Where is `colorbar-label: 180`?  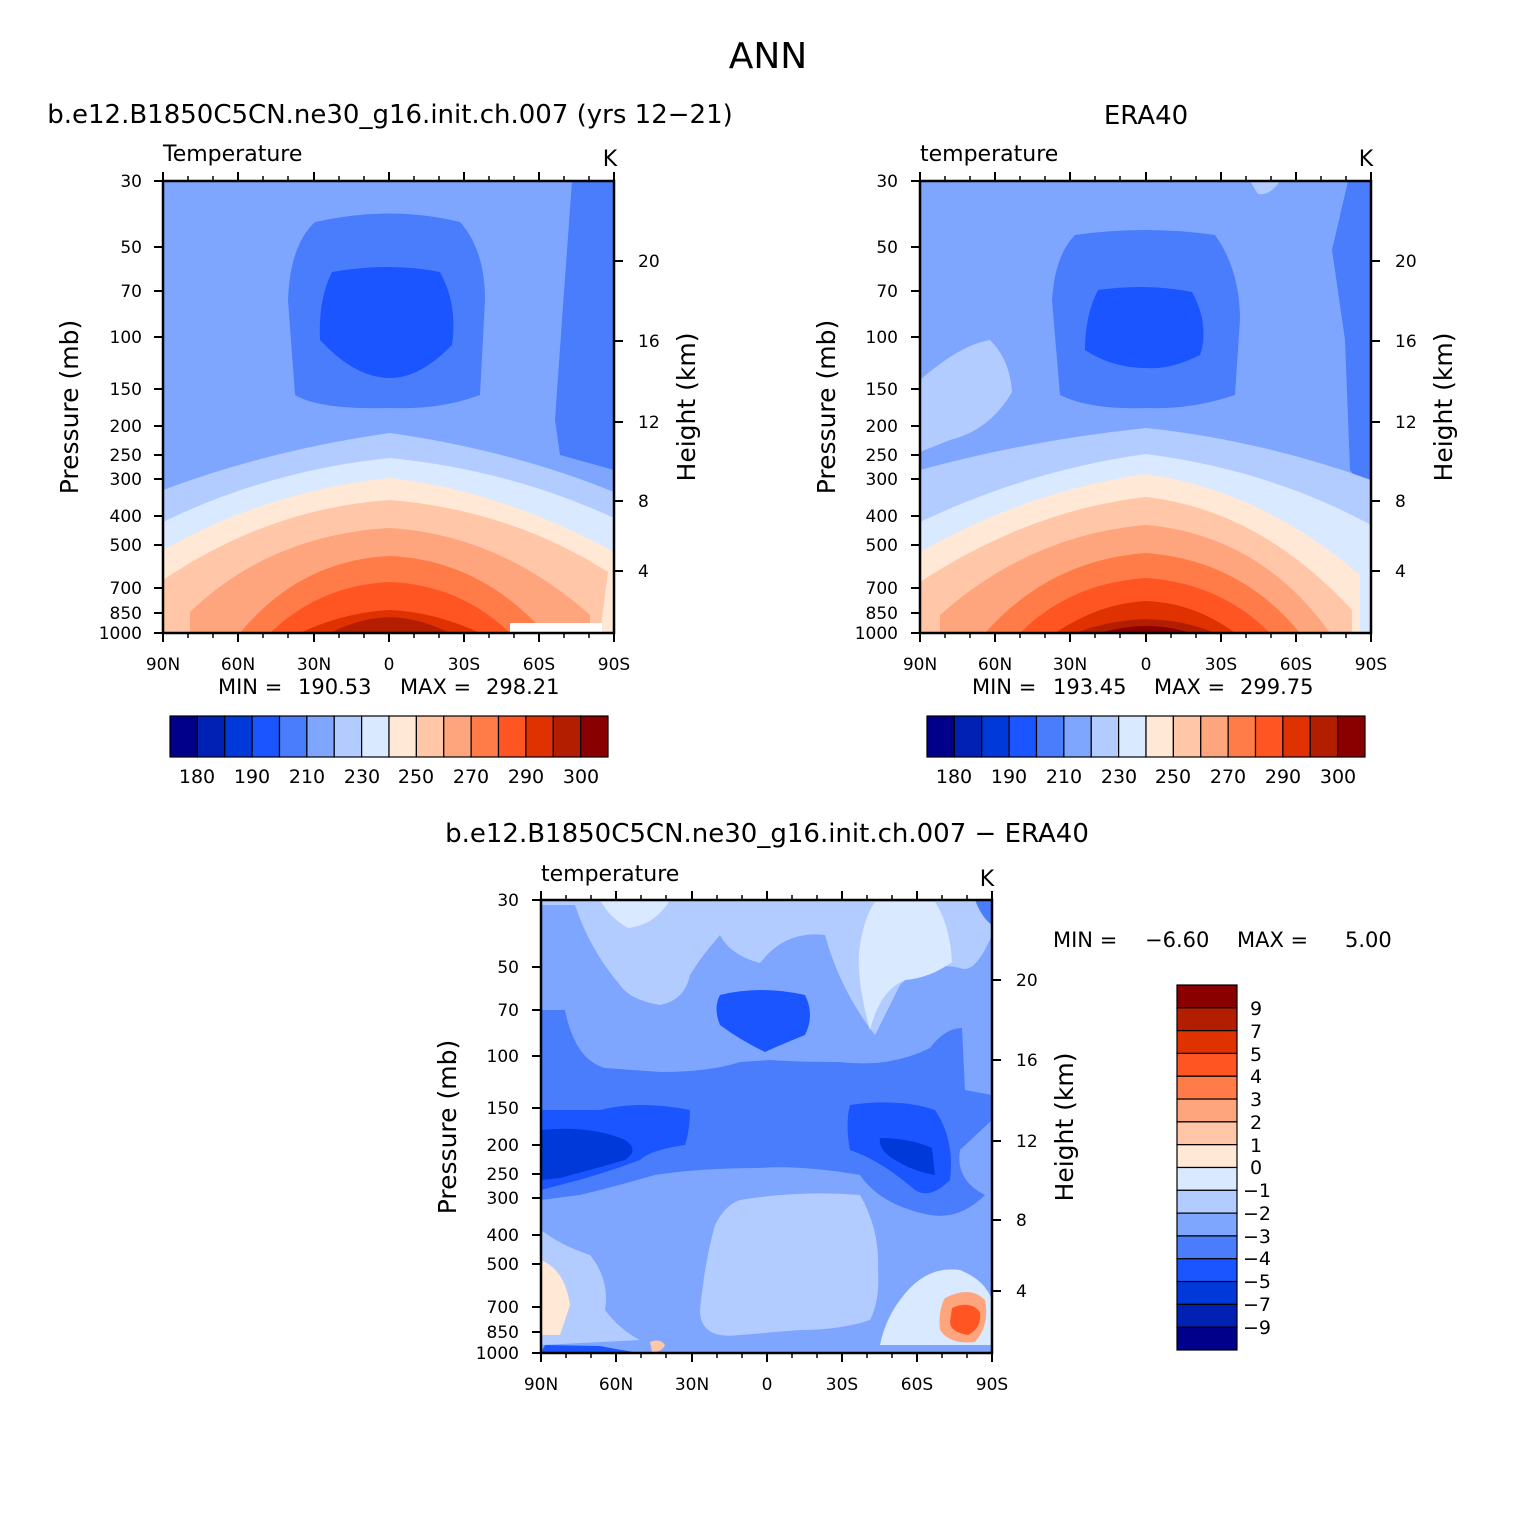 colorbar-label: 180 is located at coordinates (954, 777).